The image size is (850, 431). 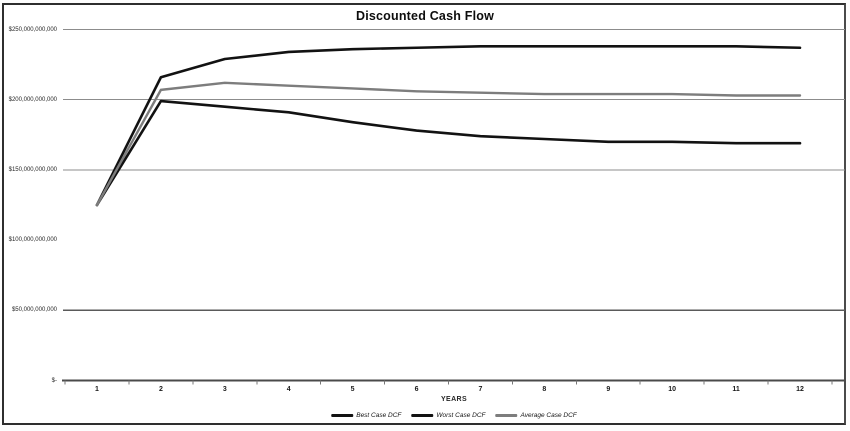 What do you see at coordinates (32, 169) in the screenshot?
I see `y-axis-tick-label: $150,000,000,000` at bounding box center [32, 169].